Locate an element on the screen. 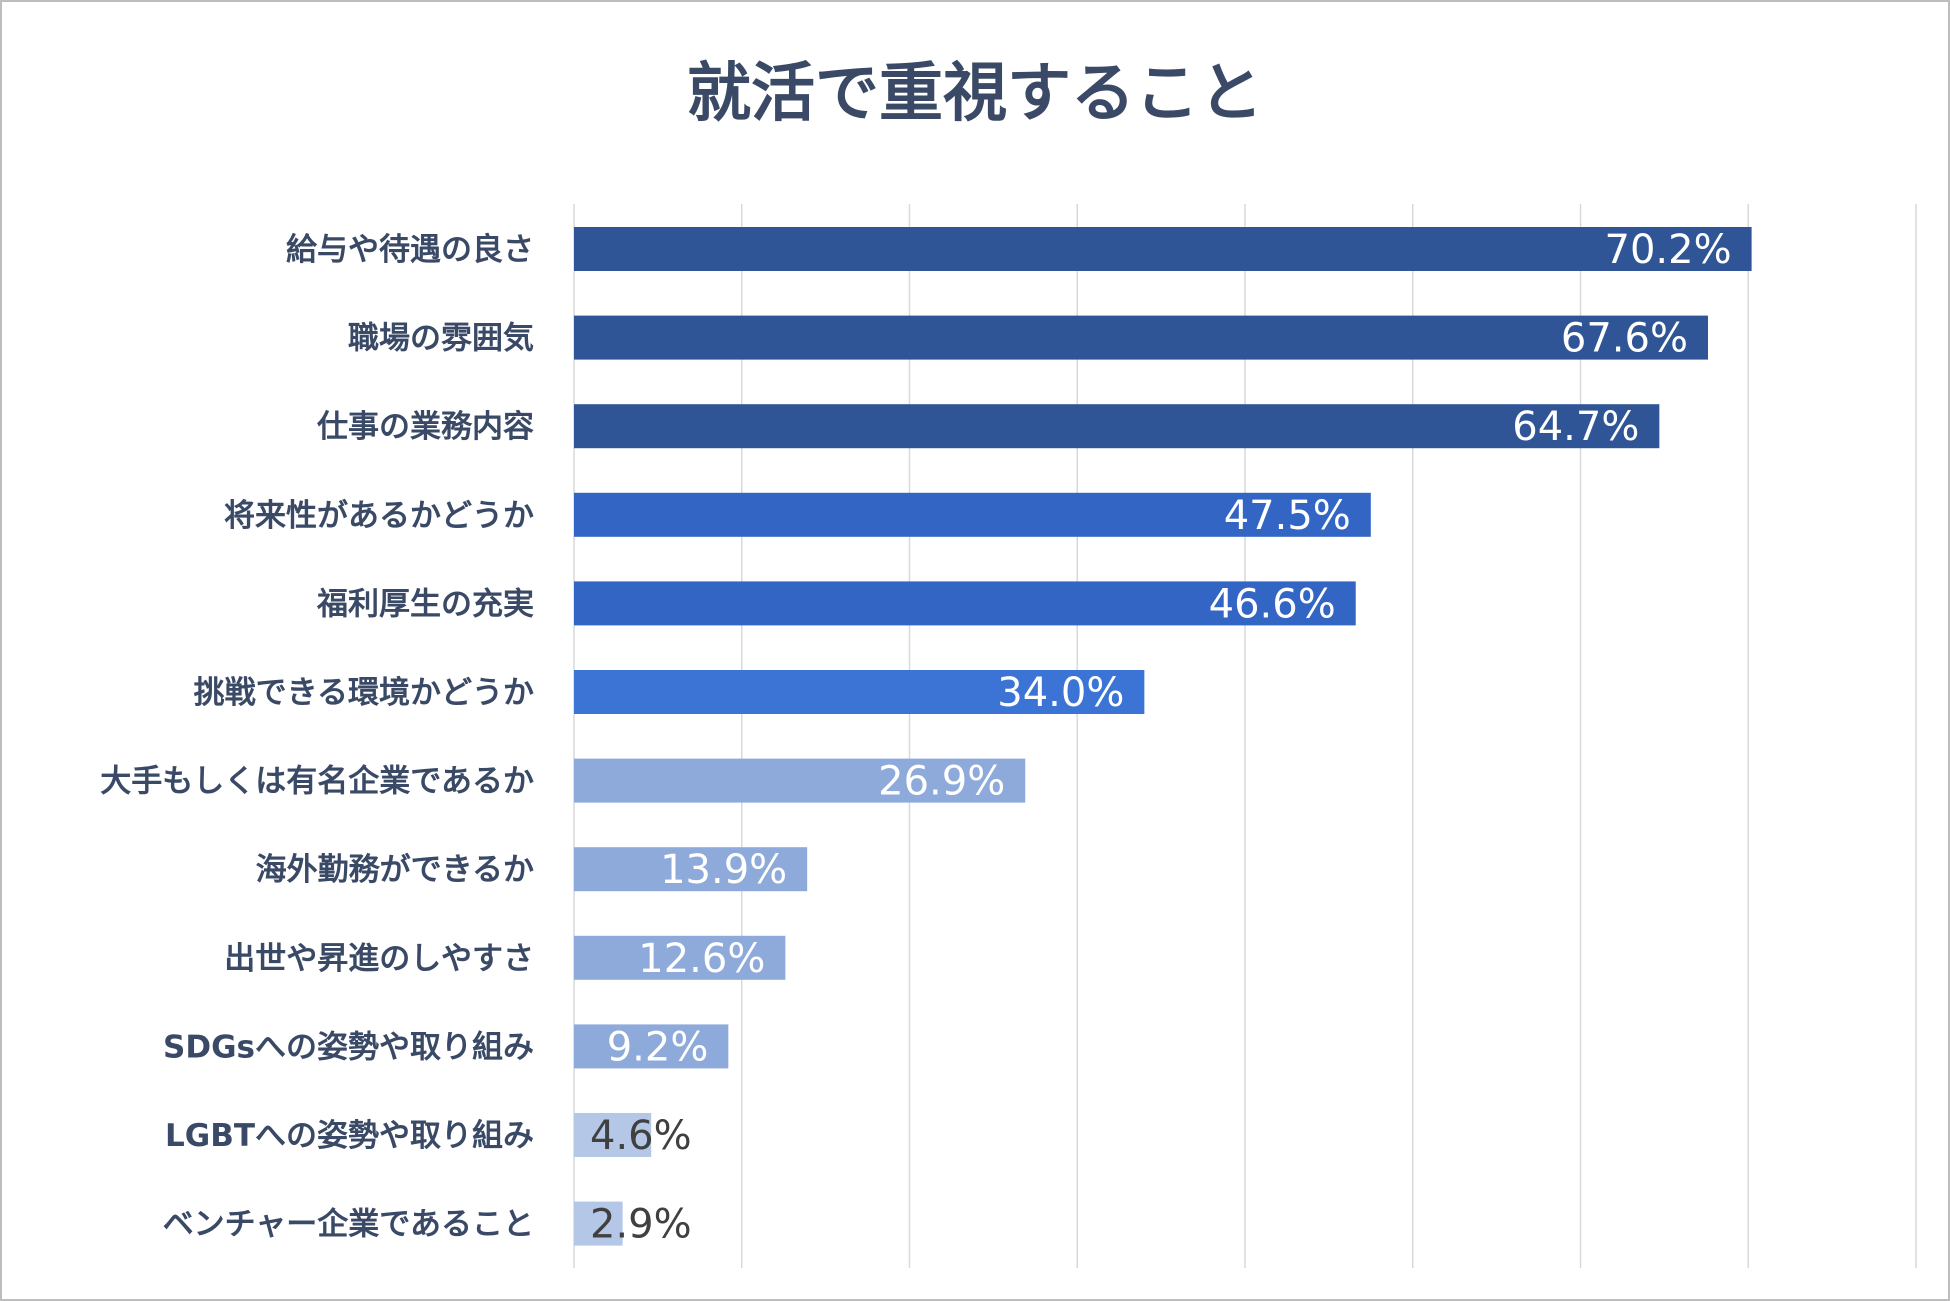 The height and width of the screenshot is (1301, 1950). category-label: 職場の雰囲気 is located at coordinates (441, 339).